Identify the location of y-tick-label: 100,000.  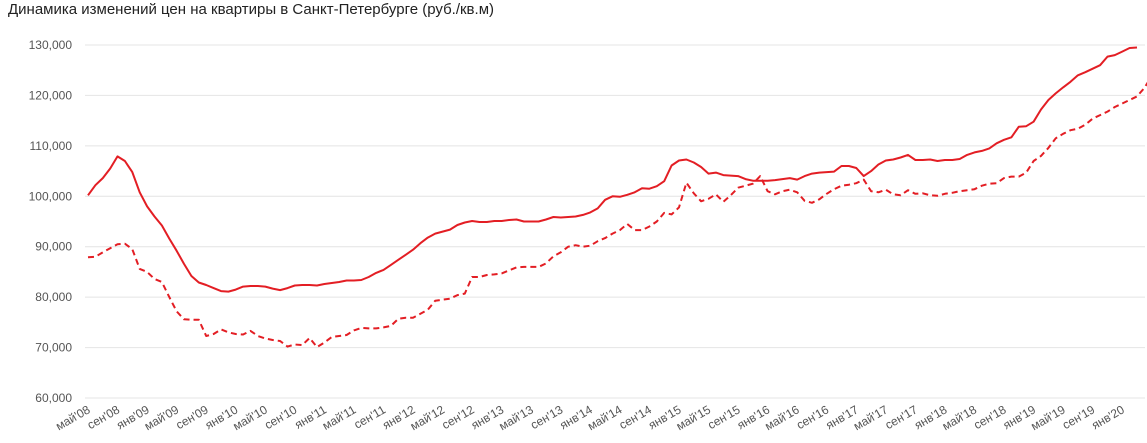
(51, 196).